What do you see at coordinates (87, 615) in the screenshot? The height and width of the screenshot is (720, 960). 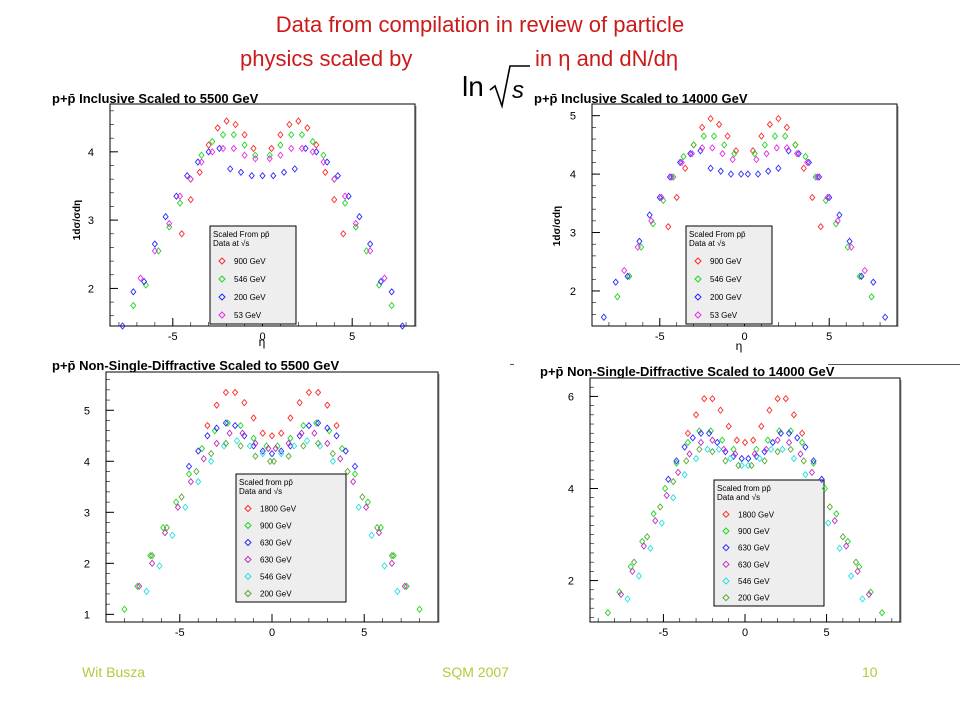 I see `y-tick-label: 1` at bounding box center [87, 615].